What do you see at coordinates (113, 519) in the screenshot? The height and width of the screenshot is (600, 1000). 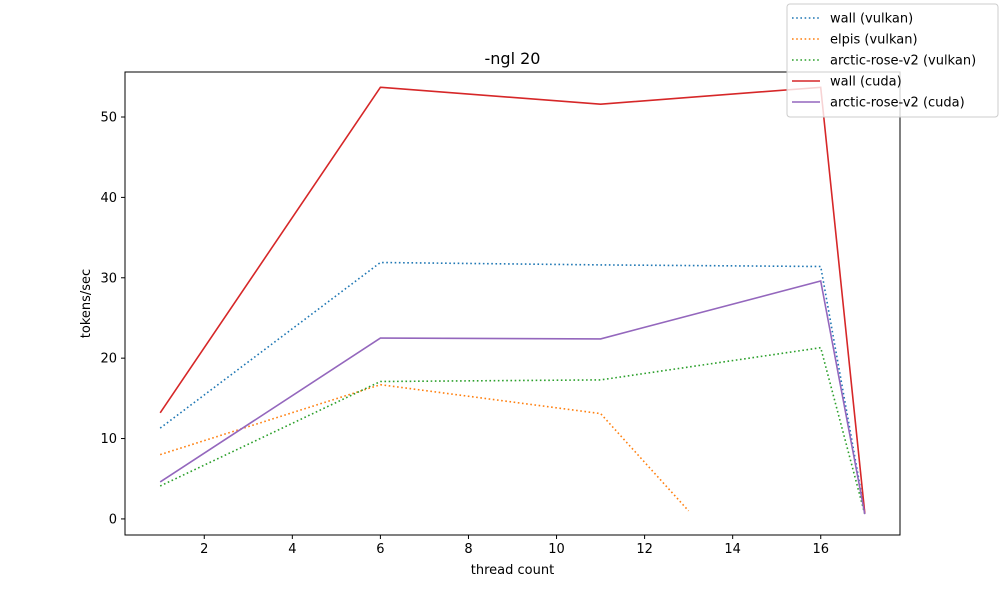 I see `y-tick-label: 0` at bounding box center [113, 519].